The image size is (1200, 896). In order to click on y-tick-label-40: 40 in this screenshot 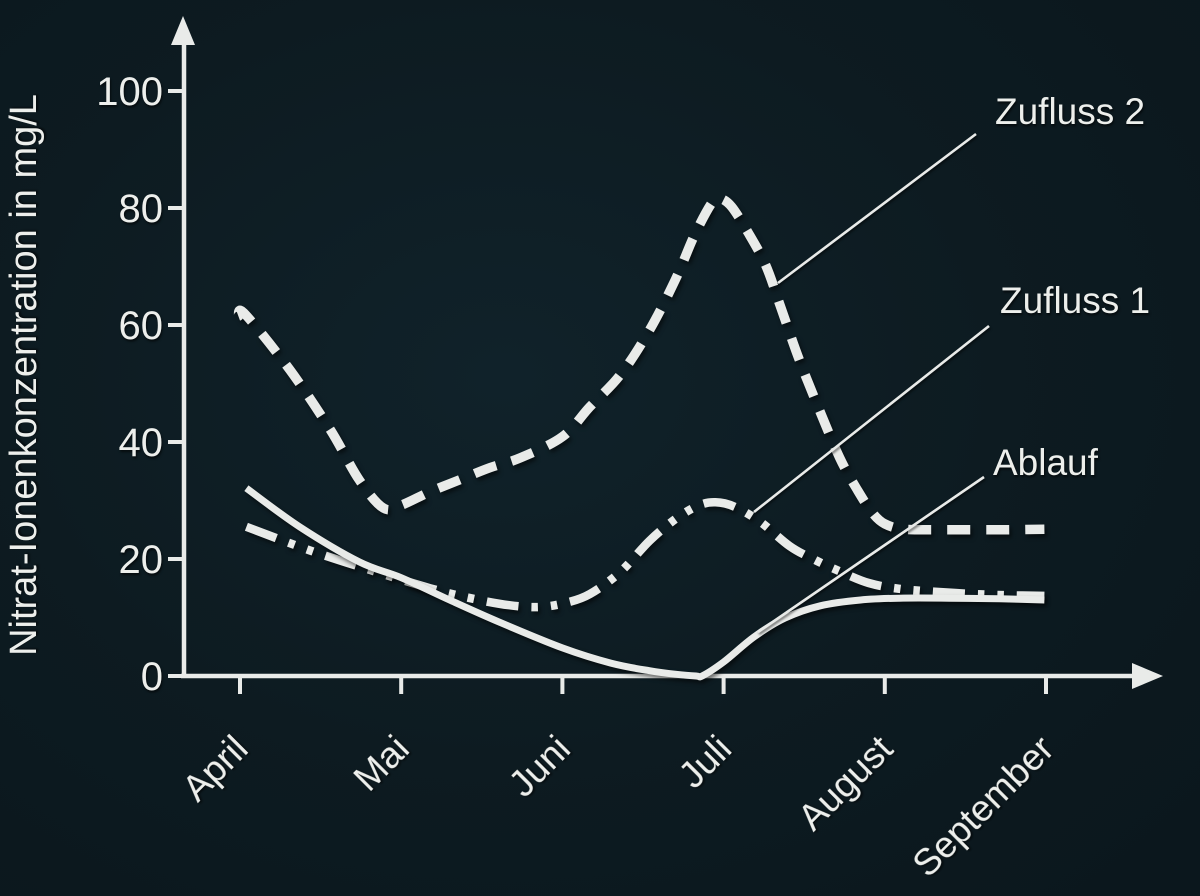, I will do `click(141, 443)`.